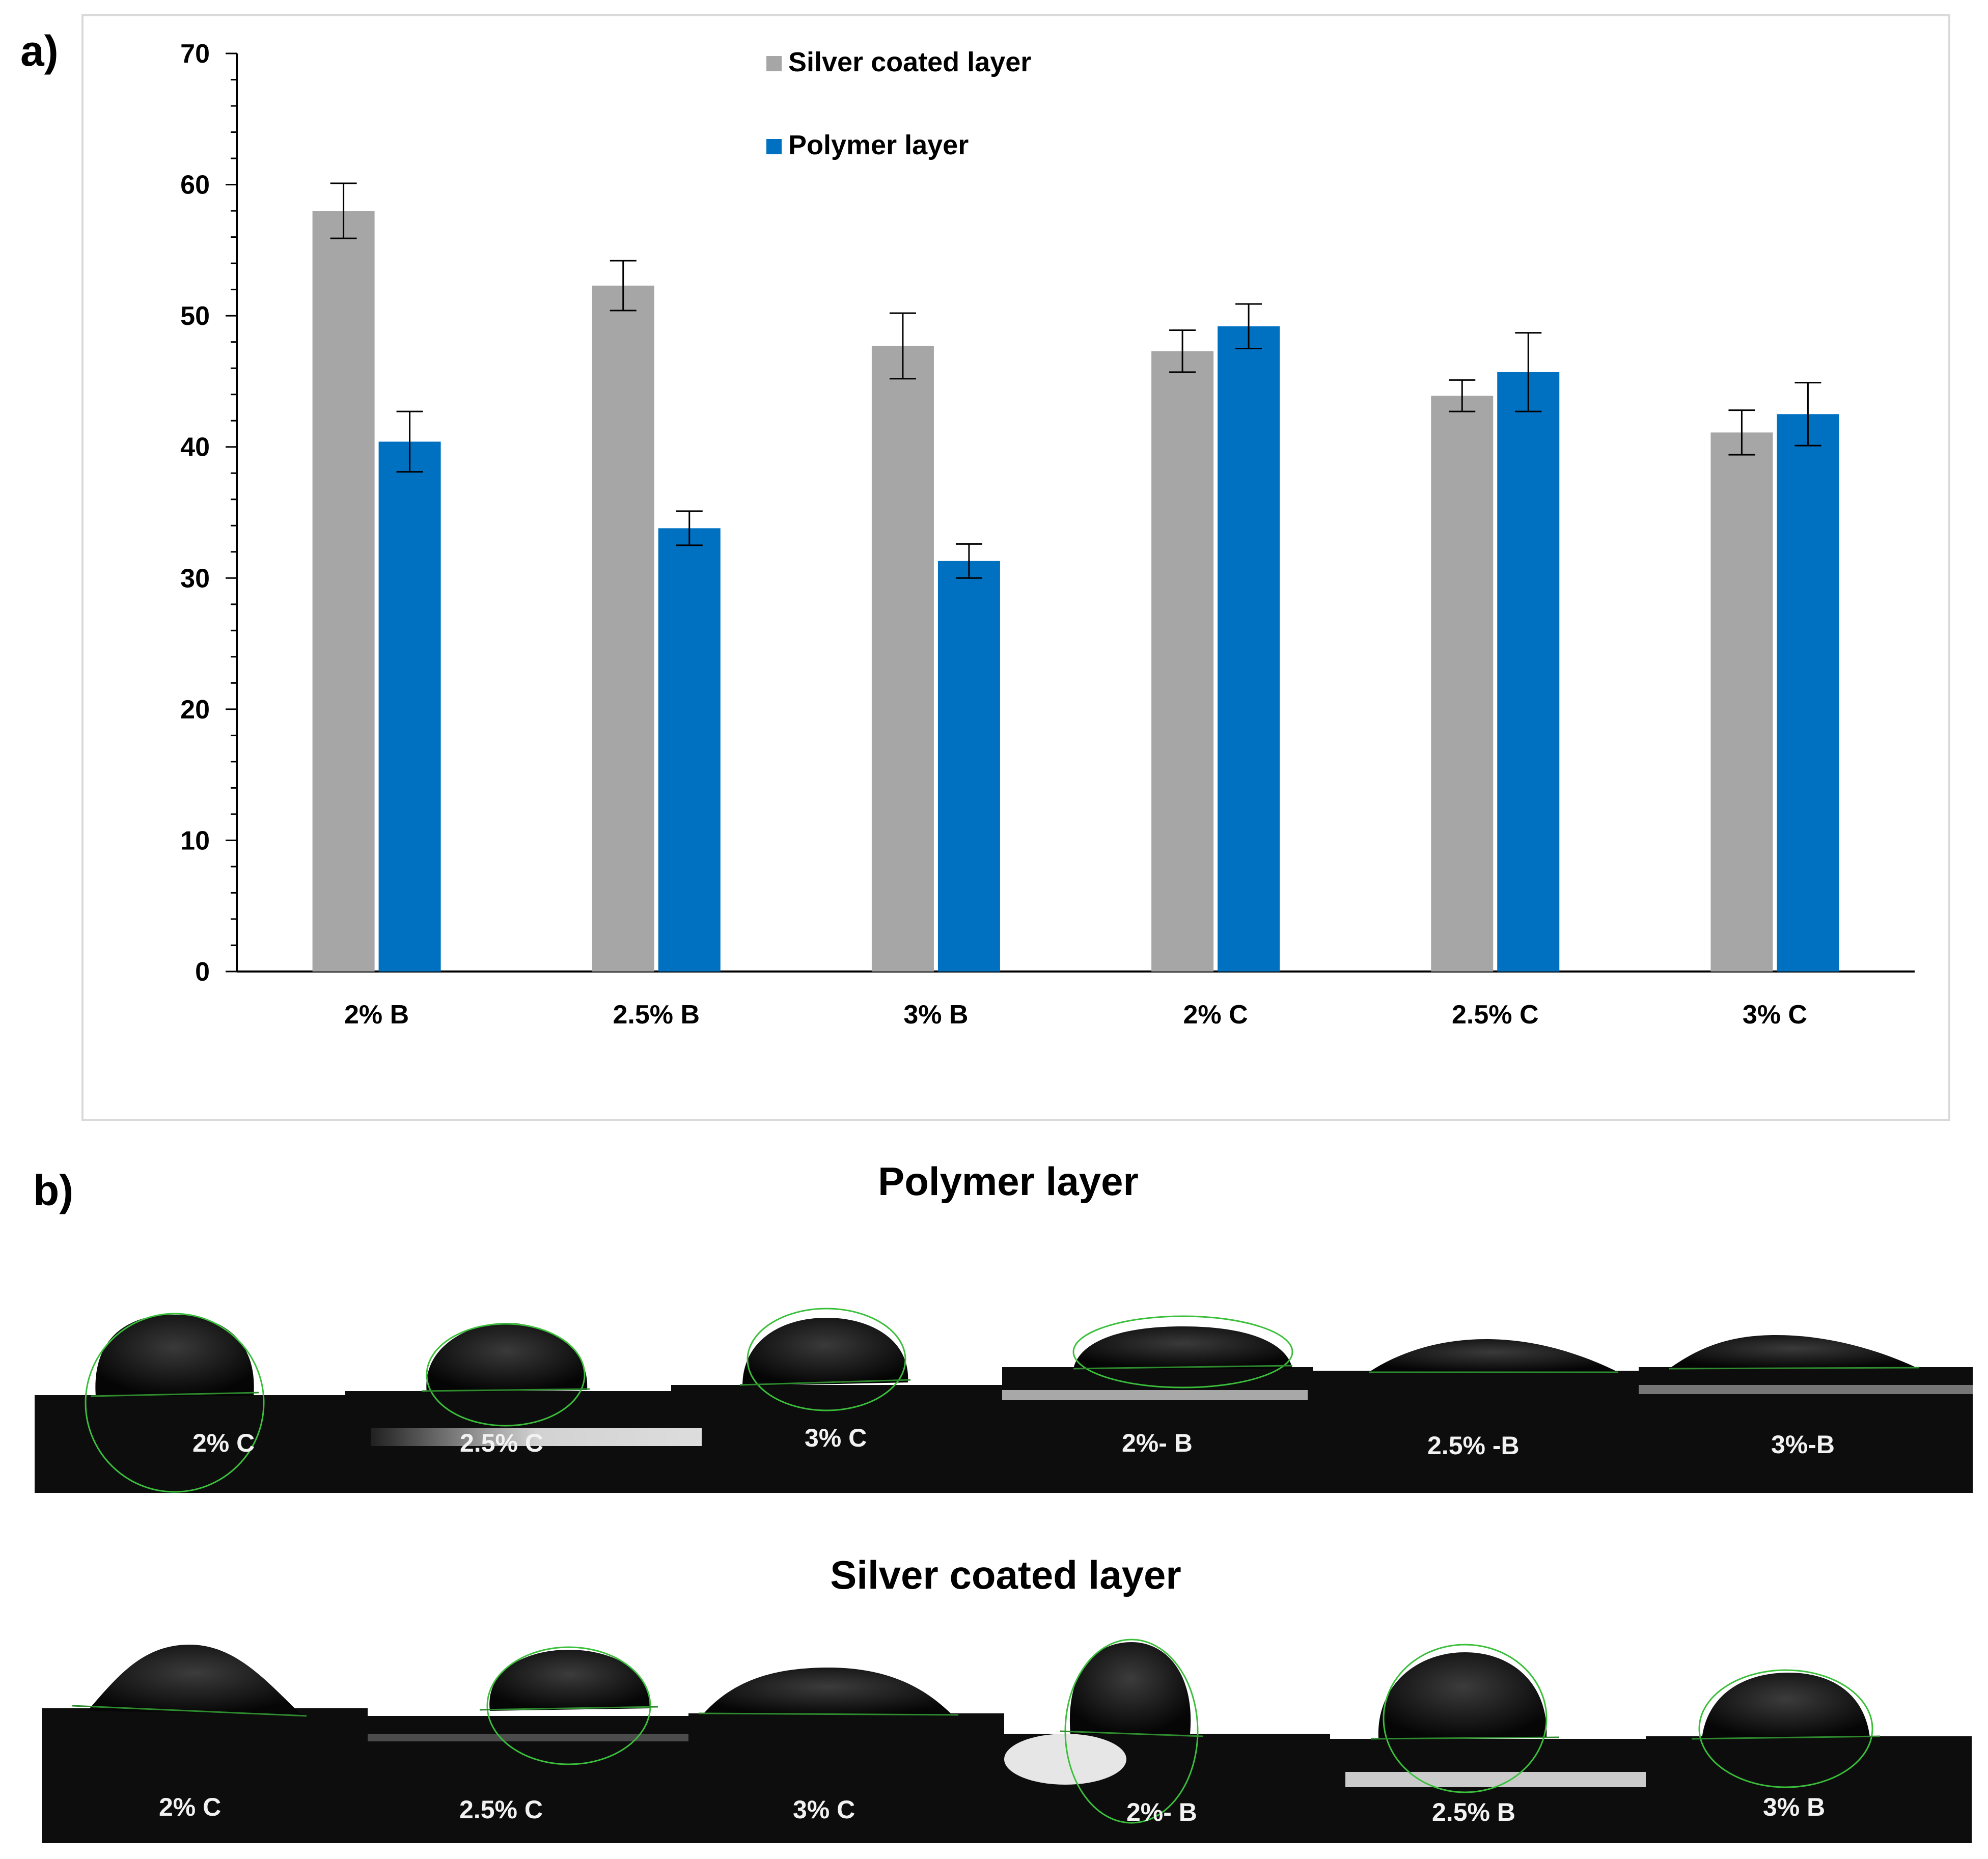 The image size is (1988, 1859). Describe the element at coordinates (501, 1809) in the screenshot. I see `silver-photo-label: 2.5% C` at that location.